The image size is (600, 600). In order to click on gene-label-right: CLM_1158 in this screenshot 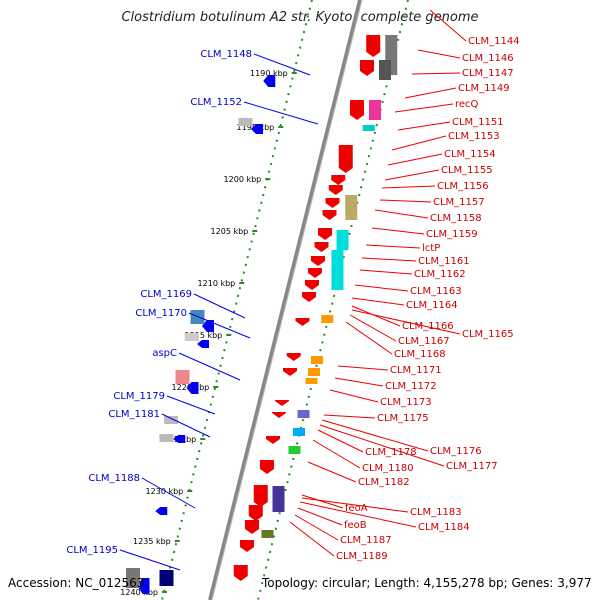, I will do `click(456, 218)`.